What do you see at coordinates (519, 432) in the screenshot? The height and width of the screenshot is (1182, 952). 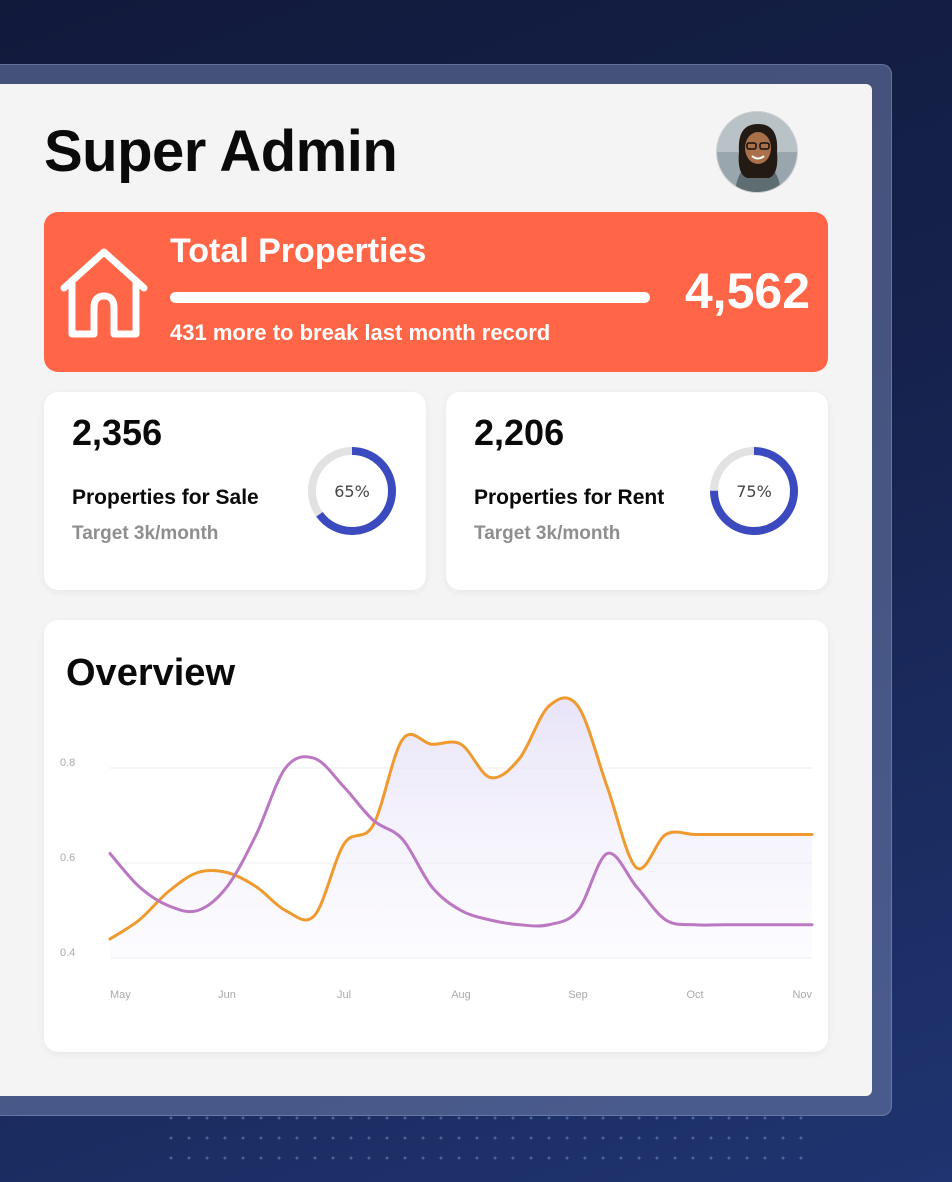 I see `rent-count: 2,206` at bounding box center [519, 432].